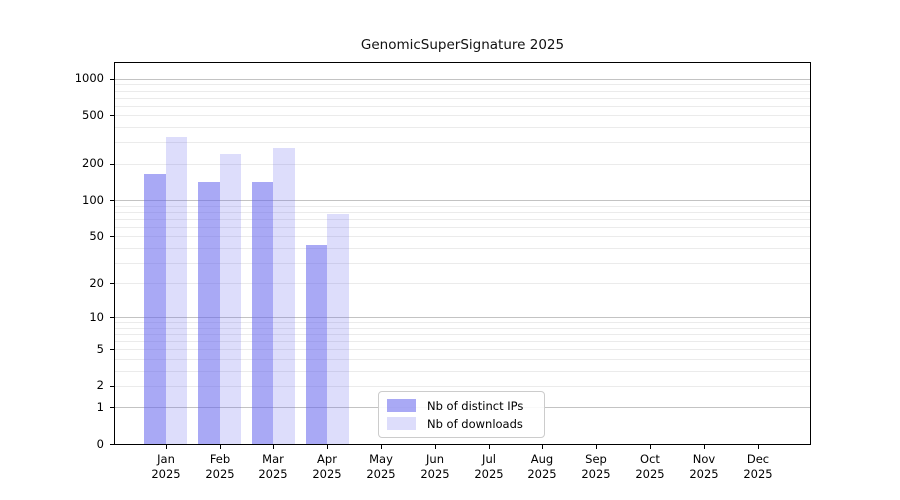 The height and width of the screenshot is (500, 900). I want to click on x-tick-label-jul: Jul 2025, so click(489, 466).